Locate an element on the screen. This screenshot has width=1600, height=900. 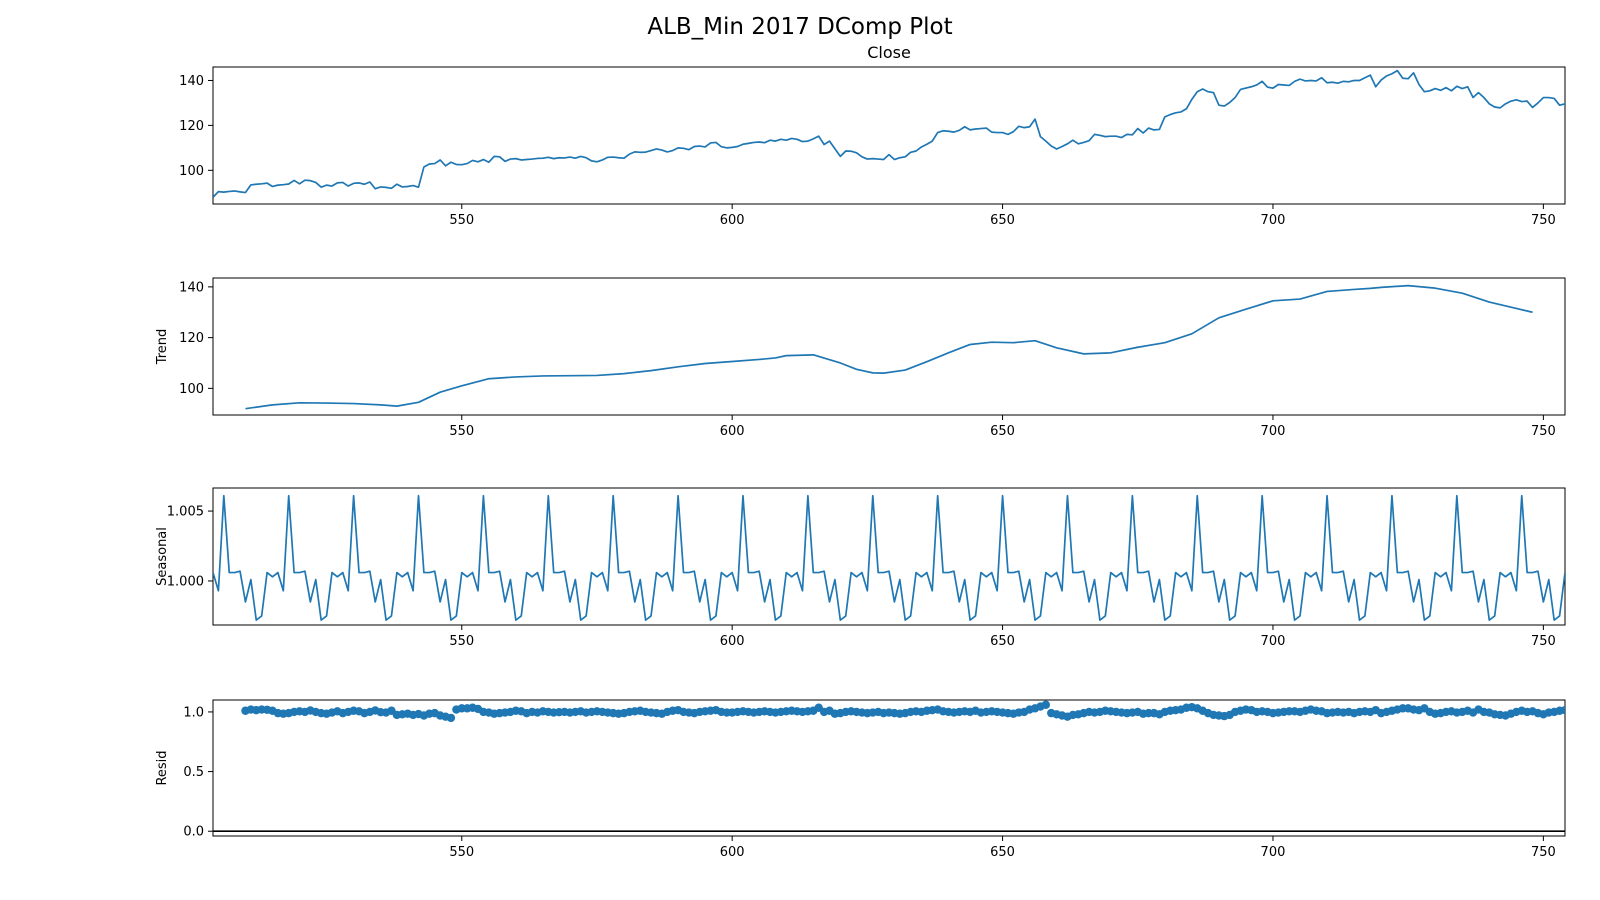
ytick-label: 0.0 is located at coordinates (193, 832).